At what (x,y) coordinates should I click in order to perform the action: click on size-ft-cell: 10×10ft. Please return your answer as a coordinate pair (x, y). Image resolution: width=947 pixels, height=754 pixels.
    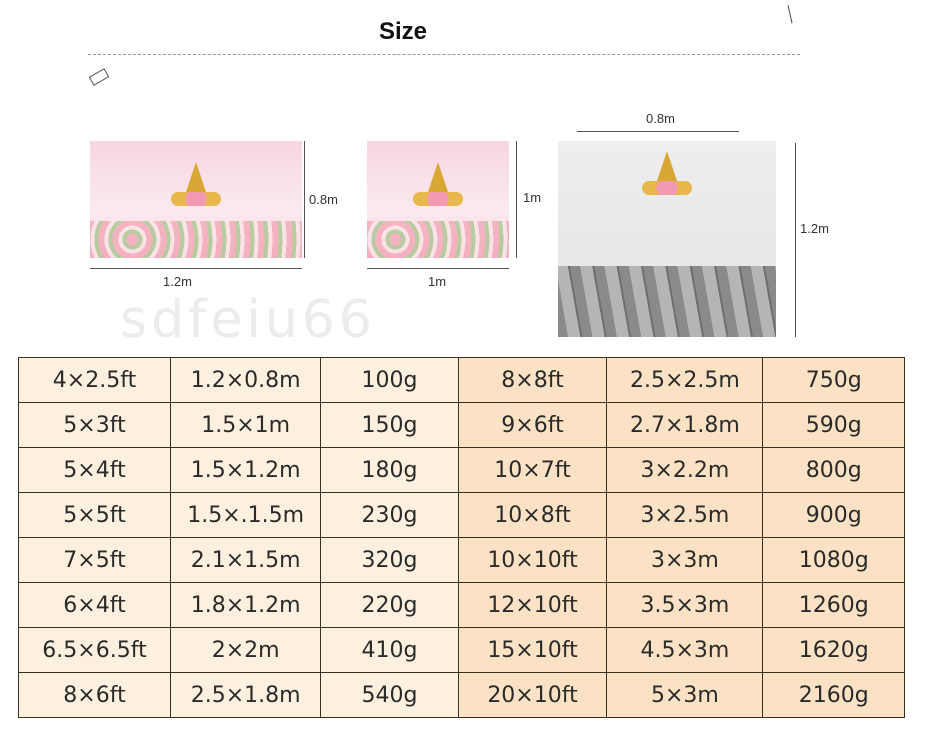
    Looking at the image, I should click on (532, 560).